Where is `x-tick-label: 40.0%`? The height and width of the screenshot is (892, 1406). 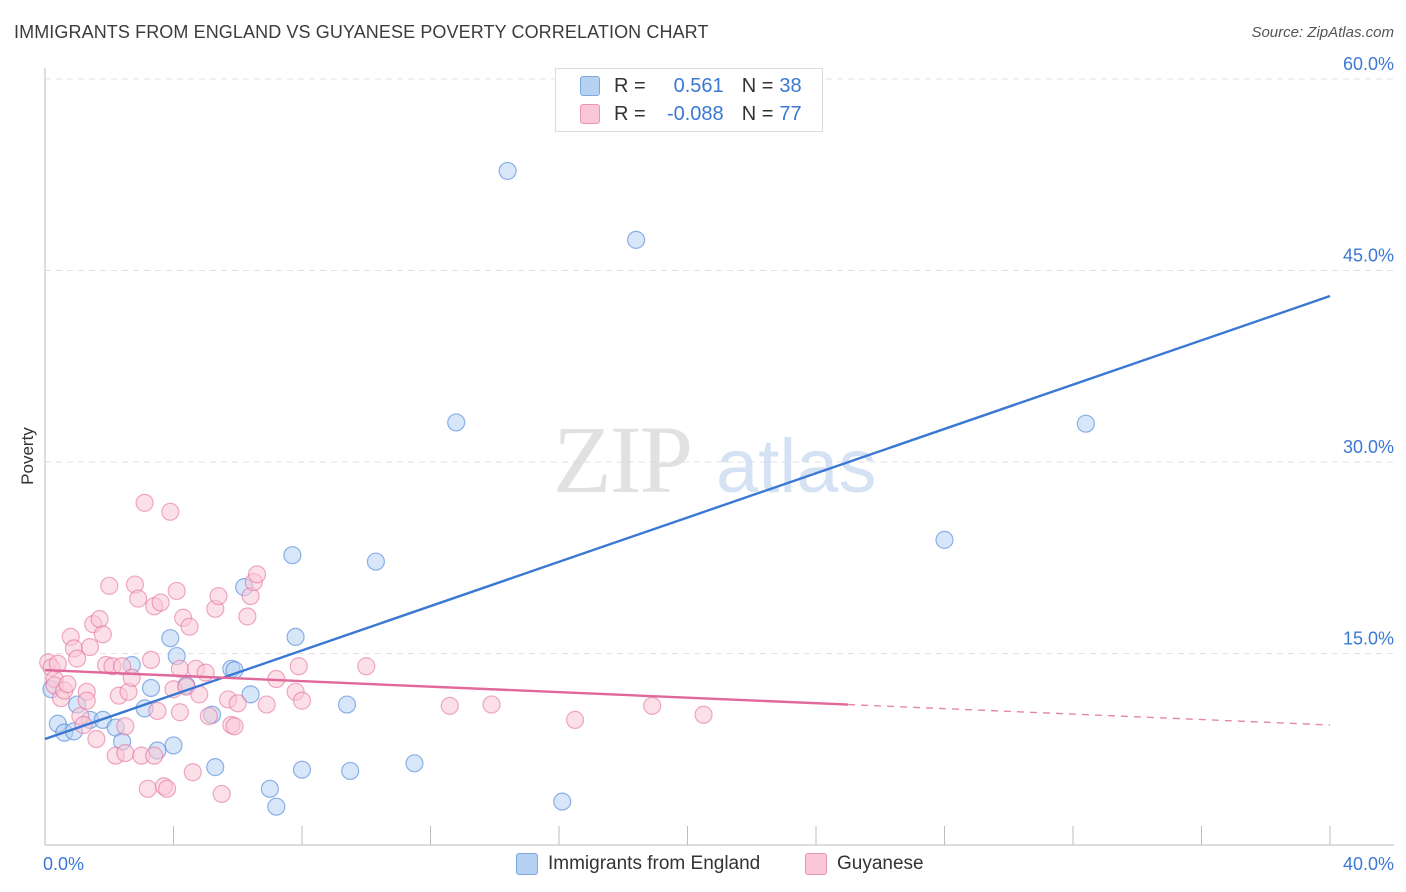
x-tick-label: 40.0% is located at coordinates (1368, 864).